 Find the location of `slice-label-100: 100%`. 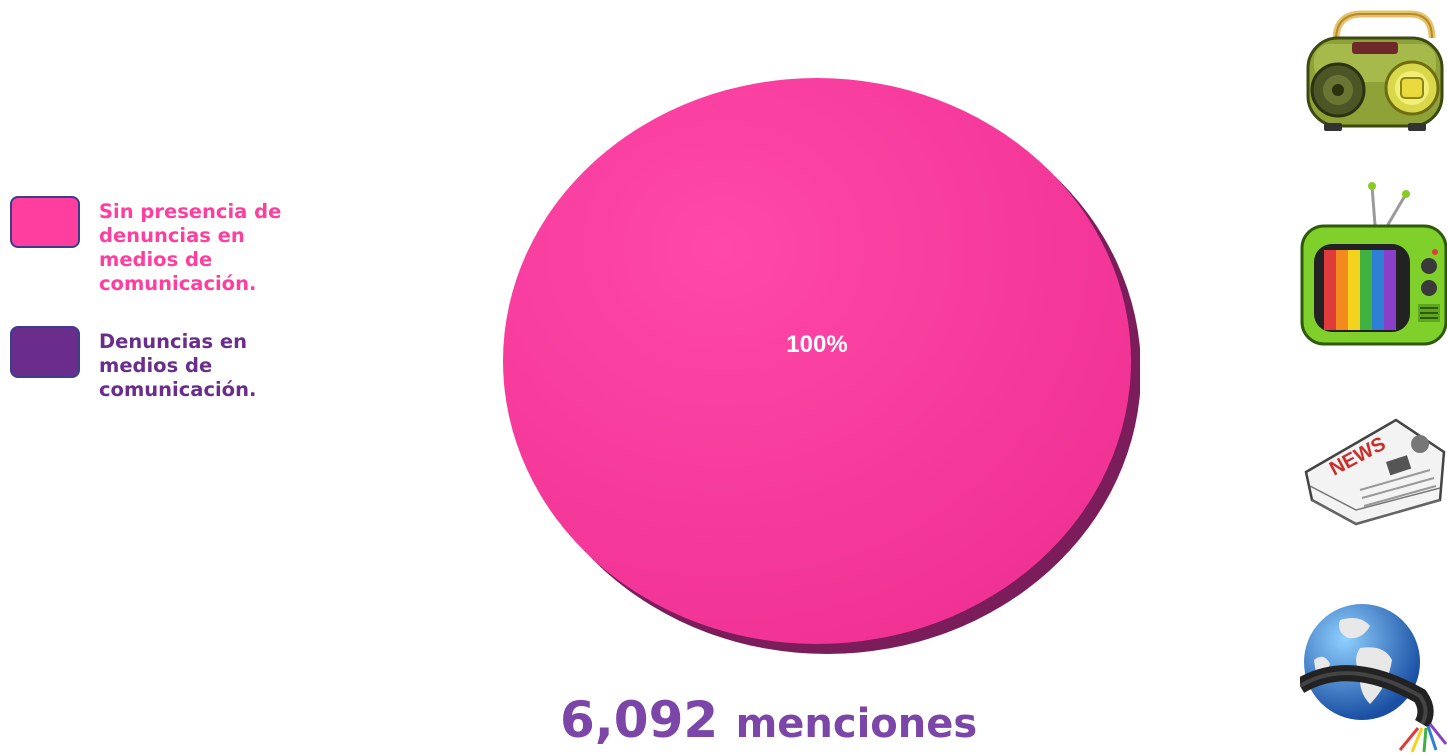

slice-label-100: 100% is located at coordinates (816, 344).